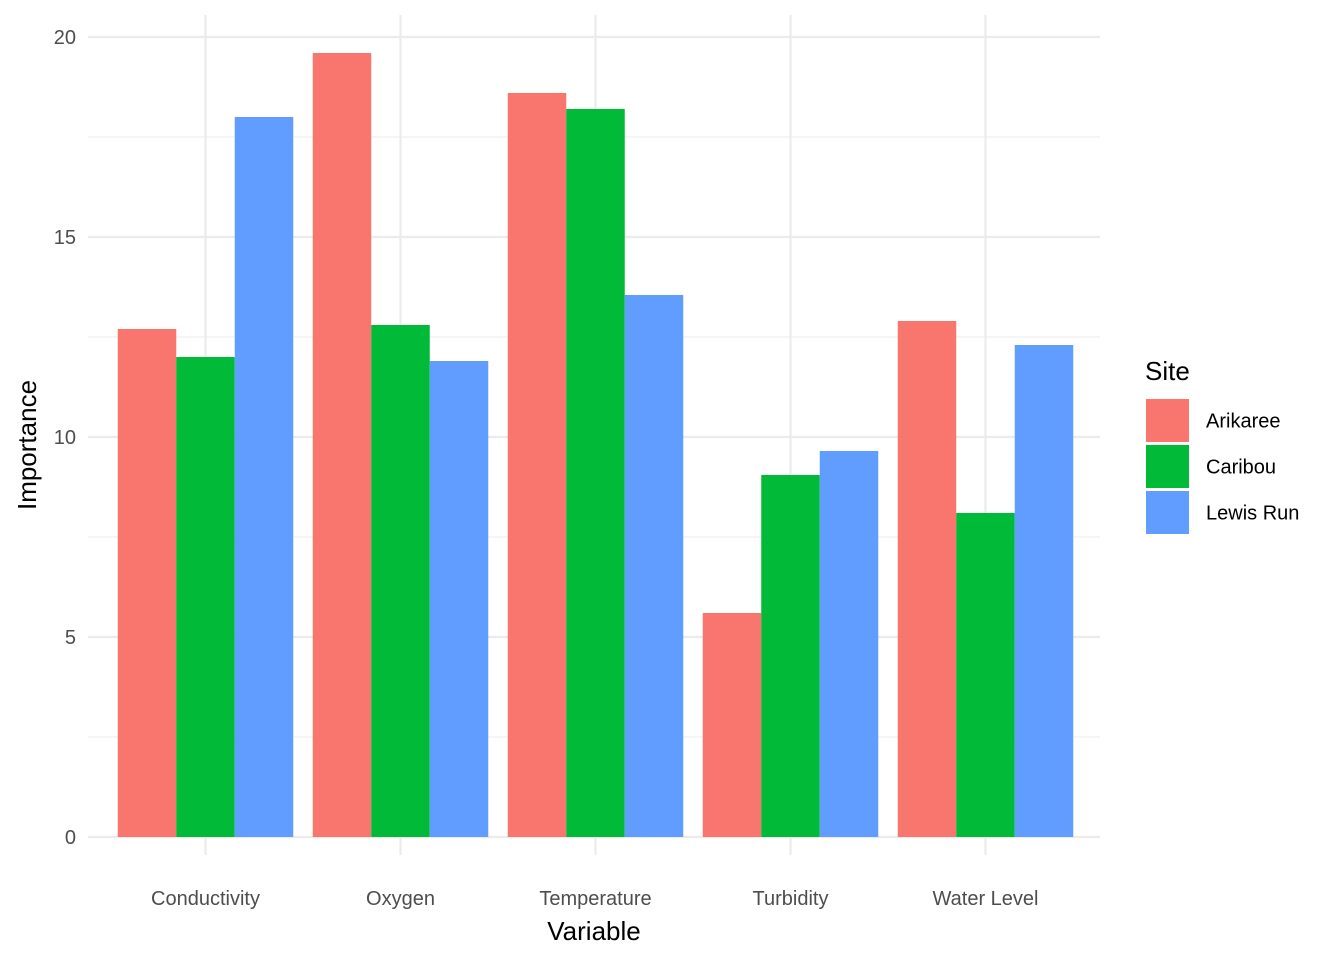 Image resolution: width=1344 pixels, height=965 pixels. Describe the element at coordinates (65, 438) in the screenshot. I see `y-tick-label: 10` at that location.